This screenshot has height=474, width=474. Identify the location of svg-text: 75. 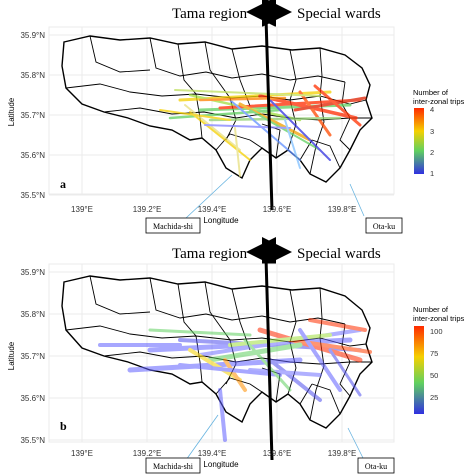
(434, 353).